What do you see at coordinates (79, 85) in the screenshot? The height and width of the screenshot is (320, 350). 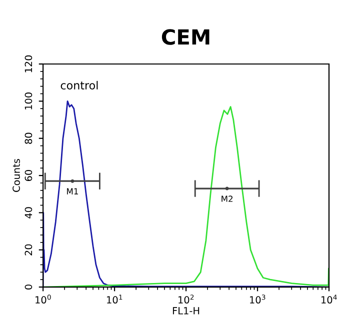 I see `annotation: control` at bounding box center [79, 85].